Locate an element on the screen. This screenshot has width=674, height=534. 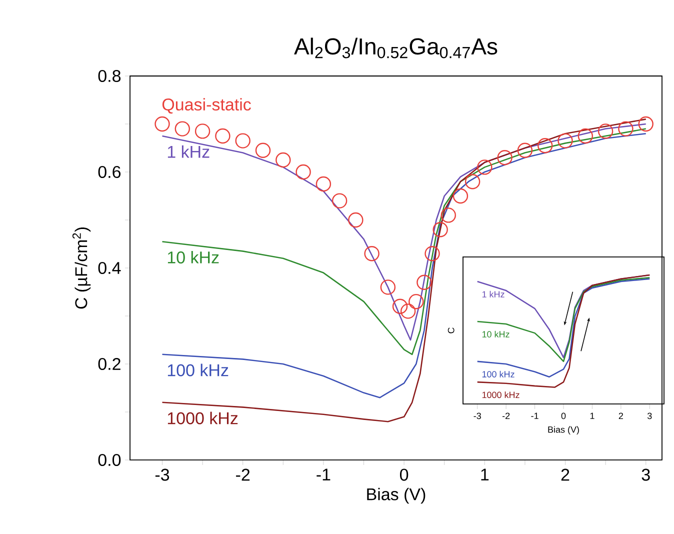
y-axis-title: C is located at coordinates (451, 331).